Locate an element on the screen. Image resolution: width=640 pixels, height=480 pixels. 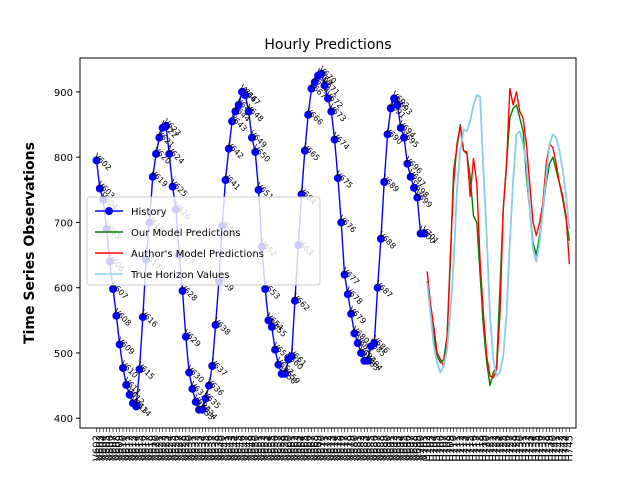
y-tick-label: 900 is located at coordinates (63, 93).